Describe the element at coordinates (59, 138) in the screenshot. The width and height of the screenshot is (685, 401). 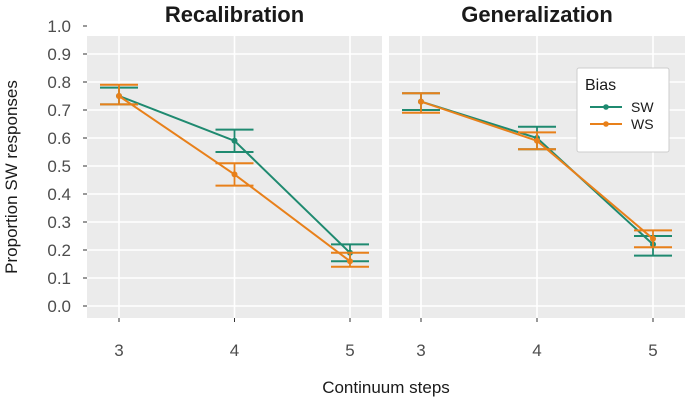
I see `y-tick-label: 0.6` at that location.